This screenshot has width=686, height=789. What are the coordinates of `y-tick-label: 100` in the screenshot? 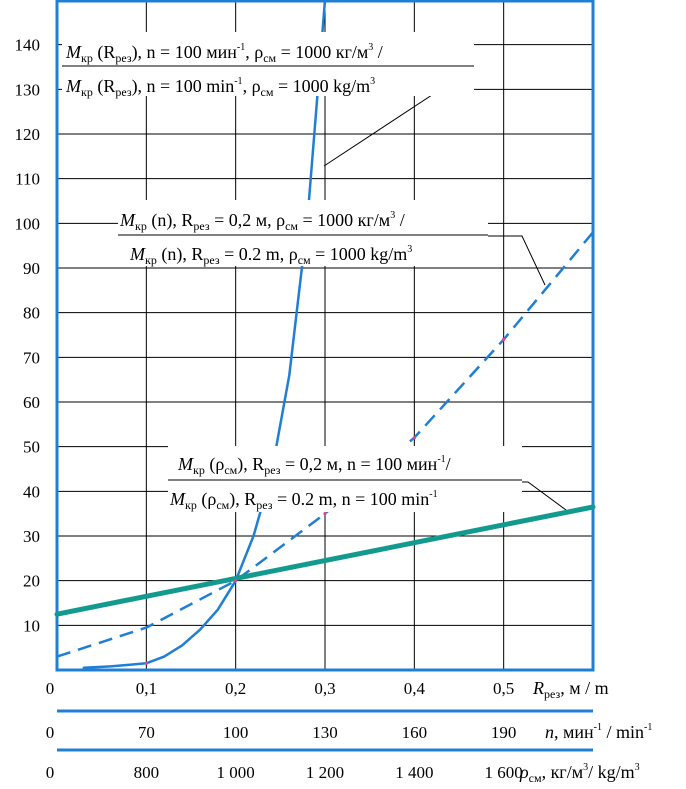 It's located at (28, 223).